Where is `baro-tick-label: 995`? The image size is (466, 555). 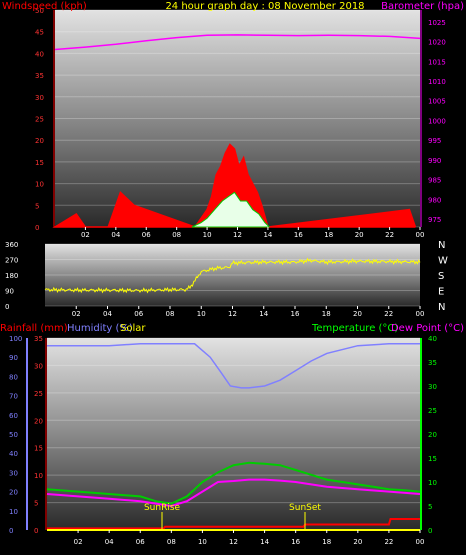
baro-tick-label: 995 is located at coordinates (434, 141).